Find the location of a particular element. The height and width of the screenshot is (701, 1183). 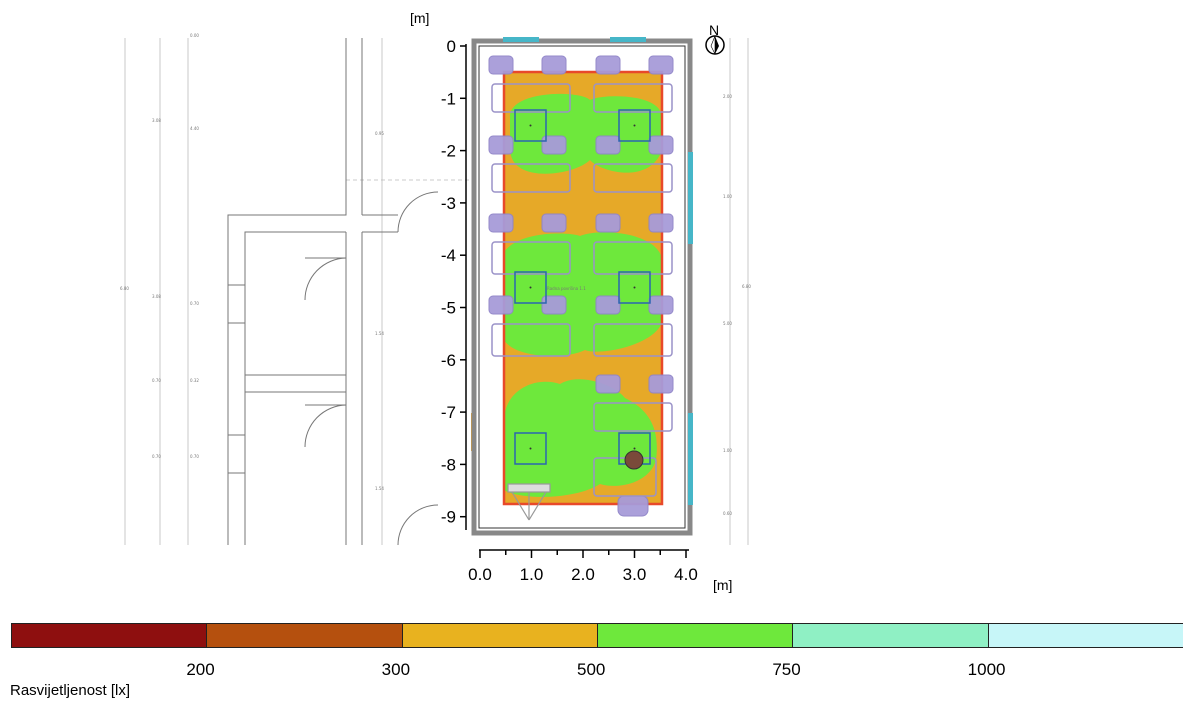

svg-text: 0.32 is located at coordinates (194, 380).